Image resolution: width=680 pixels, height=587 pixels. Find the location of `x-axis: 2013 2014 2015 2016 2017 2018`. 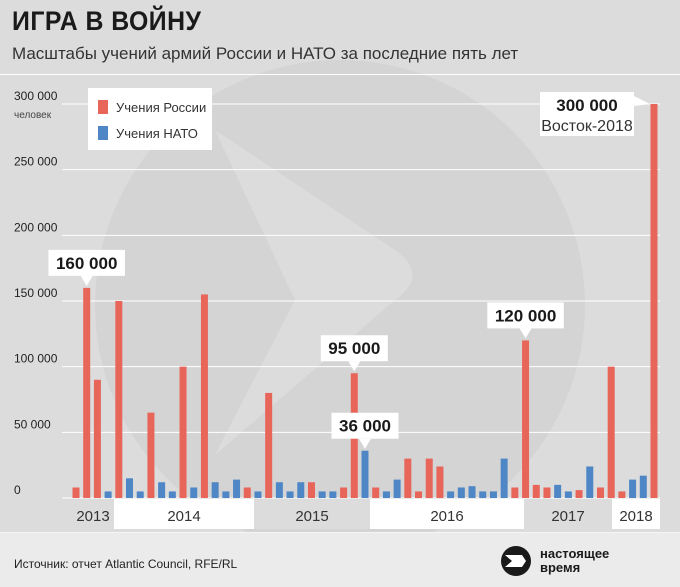

x-axis: 2013 2014 2015 2016 2017 2018 is located at coordinates (366, 514).